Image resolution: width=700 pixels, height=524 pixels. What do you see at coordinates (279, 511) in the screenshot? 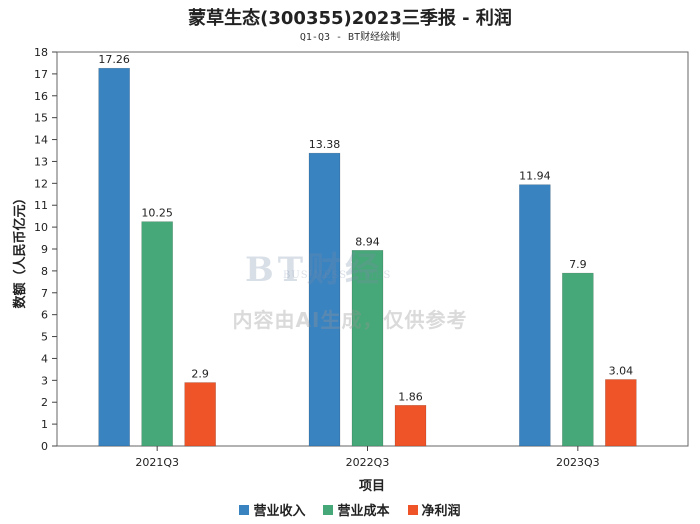
I see `legend-label: 营业收入` at bounding box center [279, 511].